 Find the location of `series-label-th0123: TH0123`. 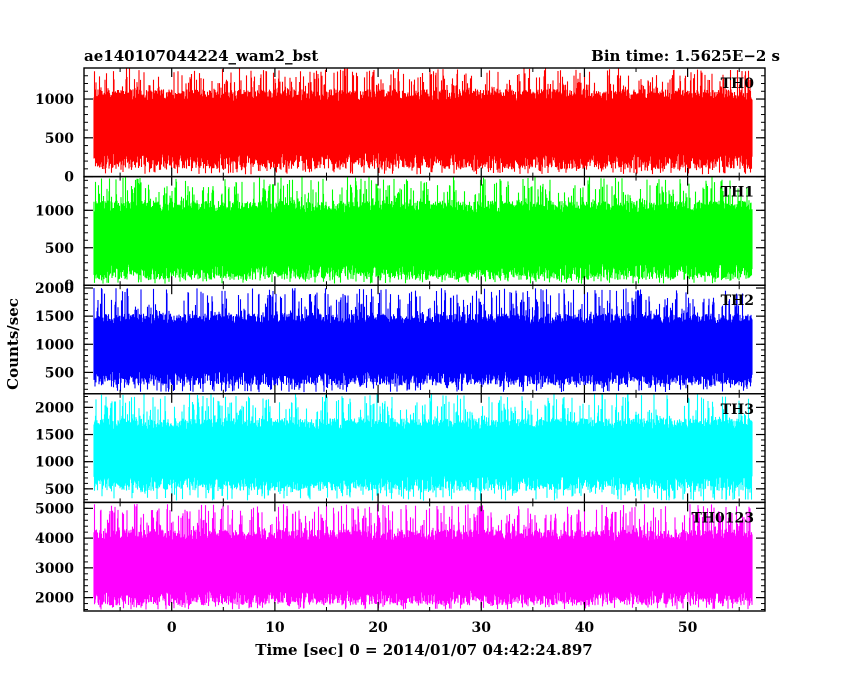

series-label-th0123: TH0123 is located at coordinates (722, 518).